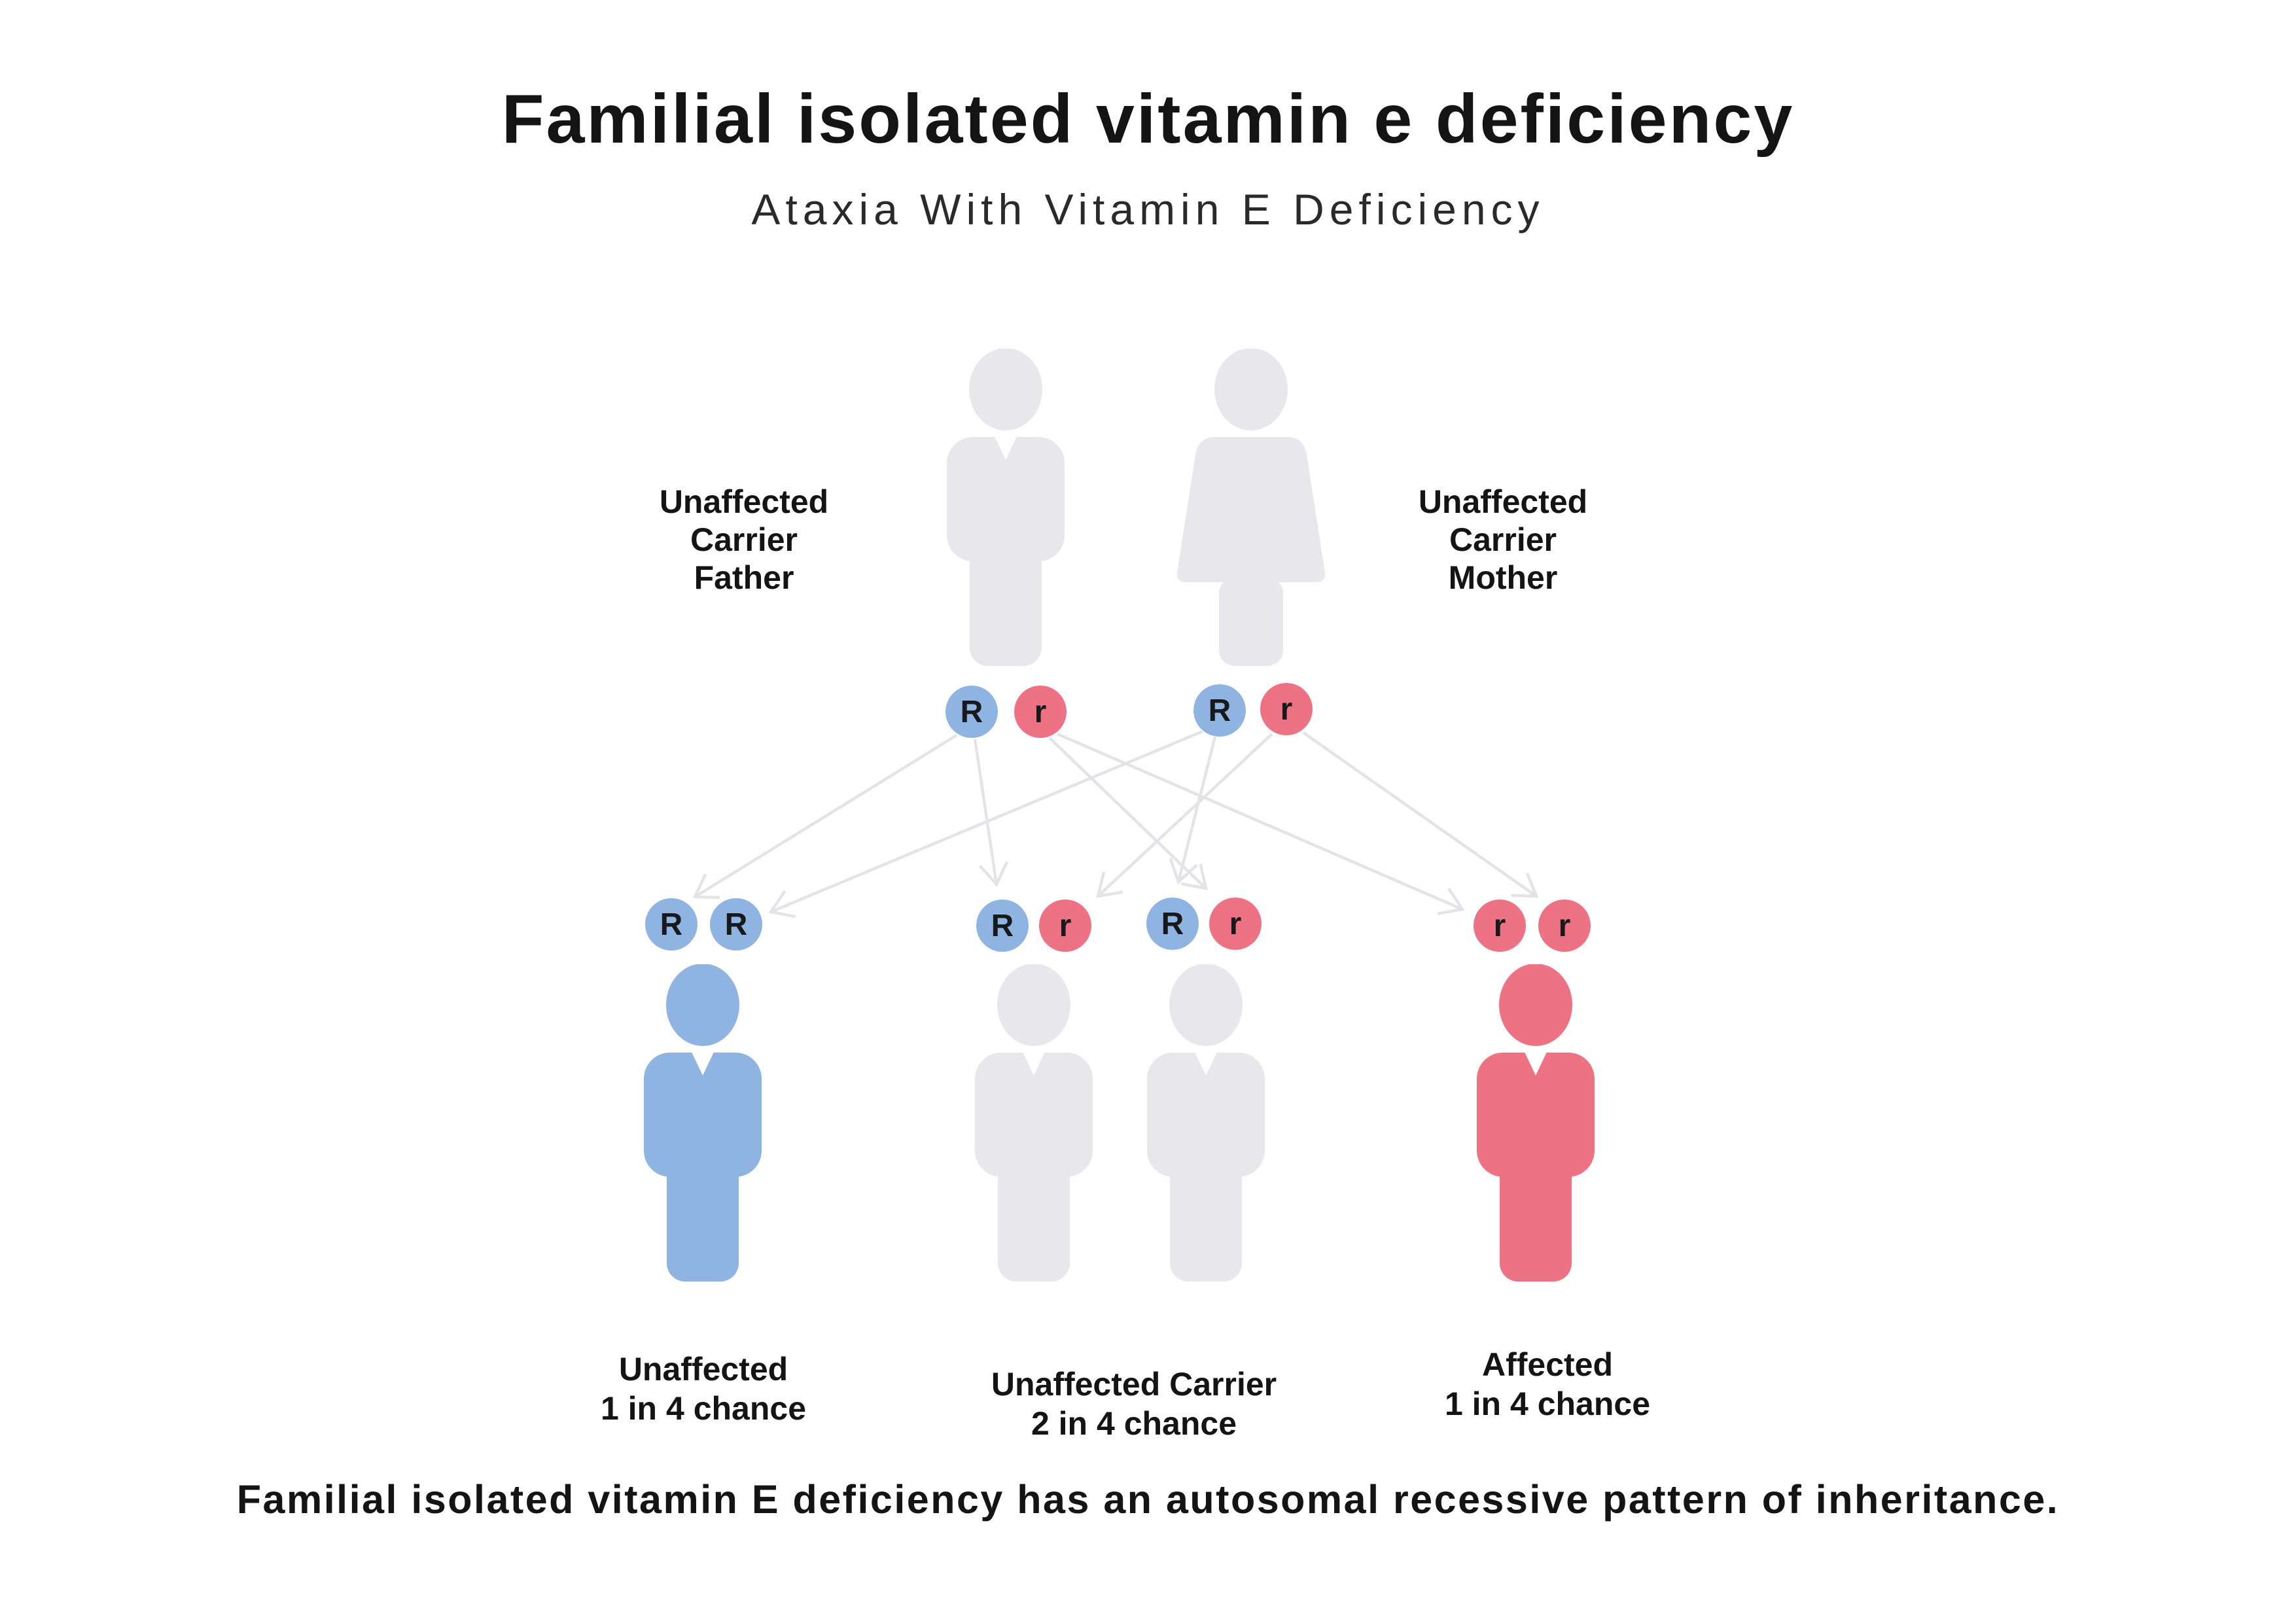  I want to click on carrier-outcome-line1: Unaffected Carrier, so click(1134, 1385).